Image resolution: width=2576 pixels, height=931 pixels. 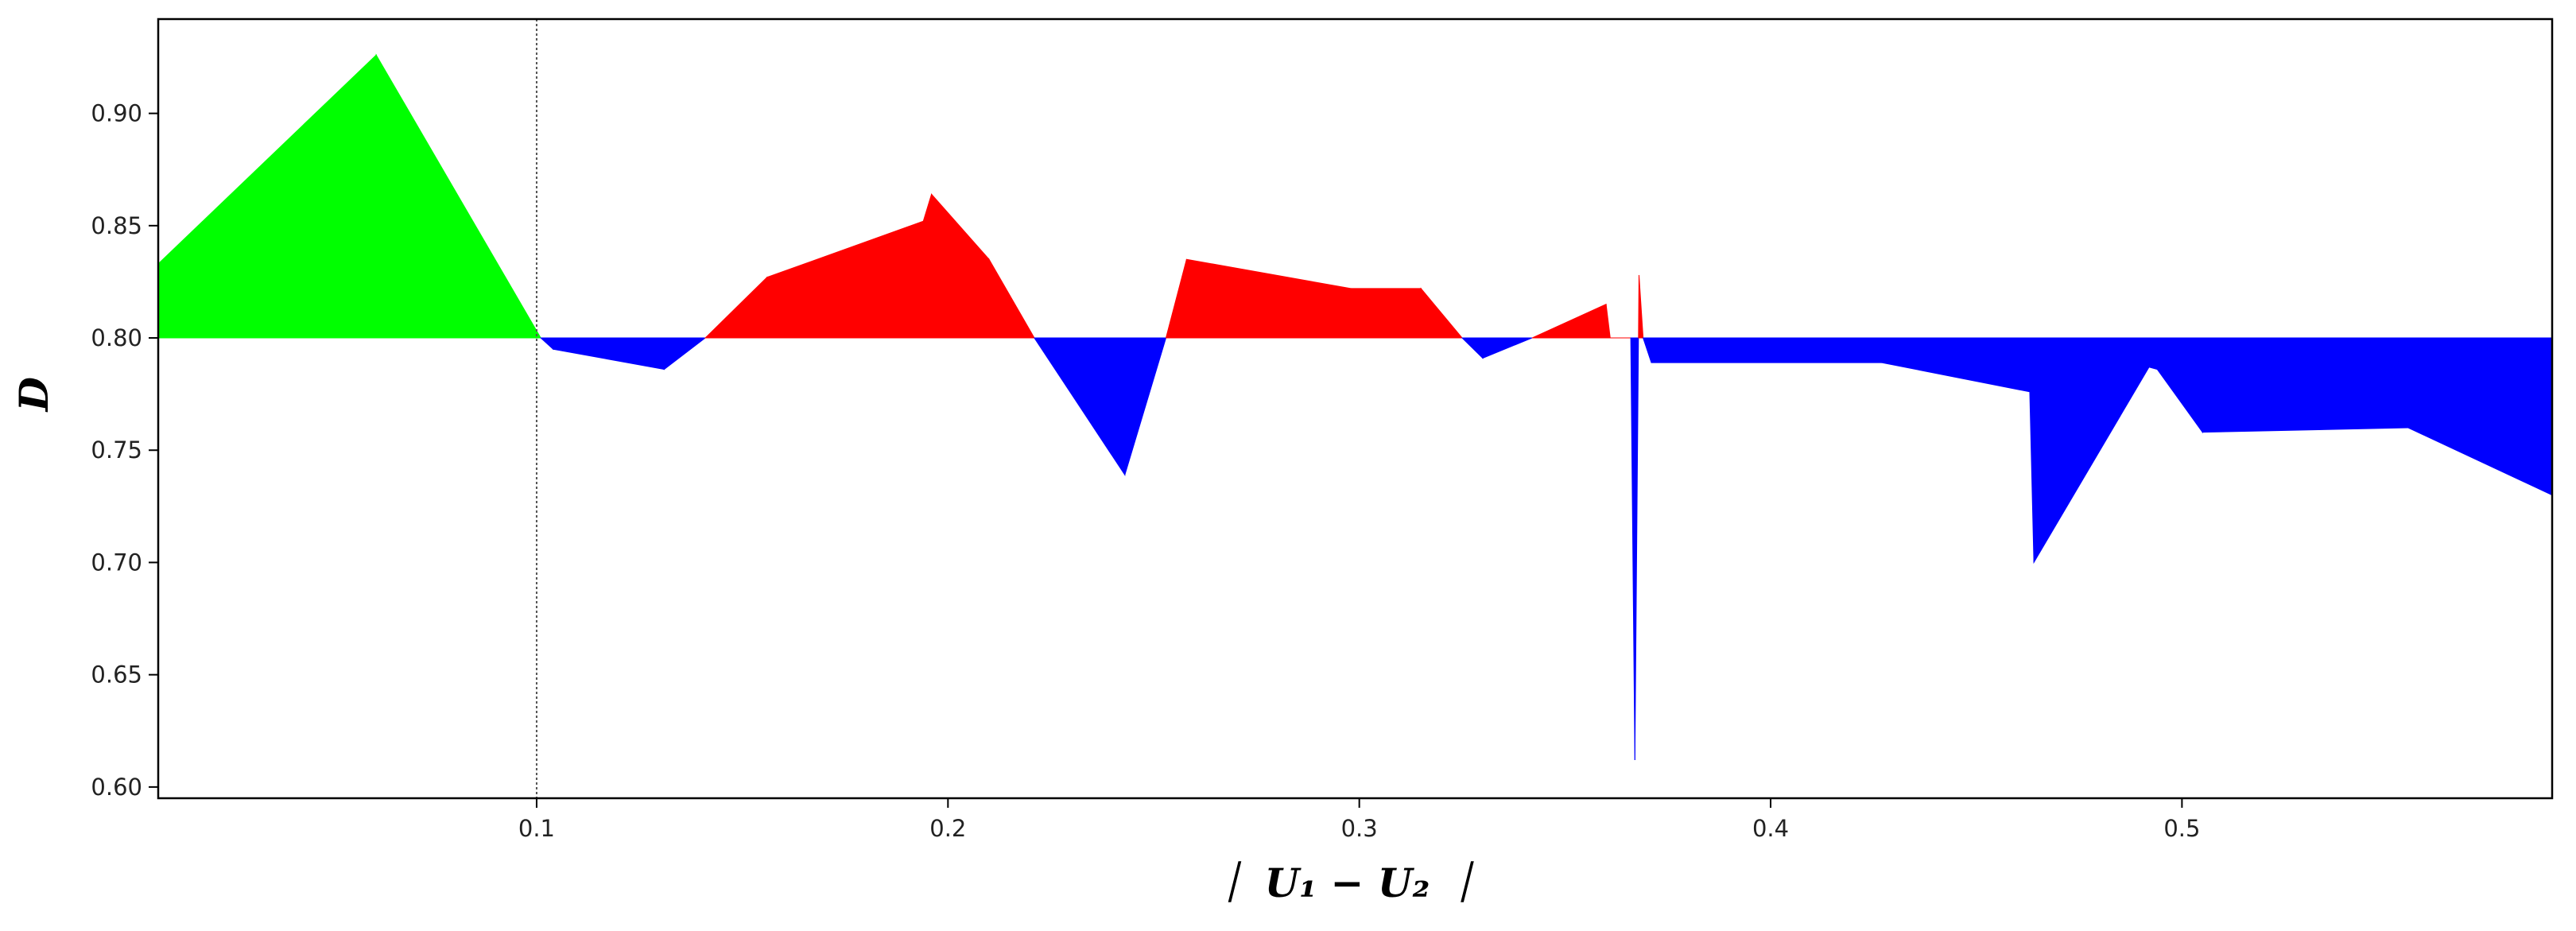 I want to click on y-tick-label: 0.60, so click(x=116, y=787).